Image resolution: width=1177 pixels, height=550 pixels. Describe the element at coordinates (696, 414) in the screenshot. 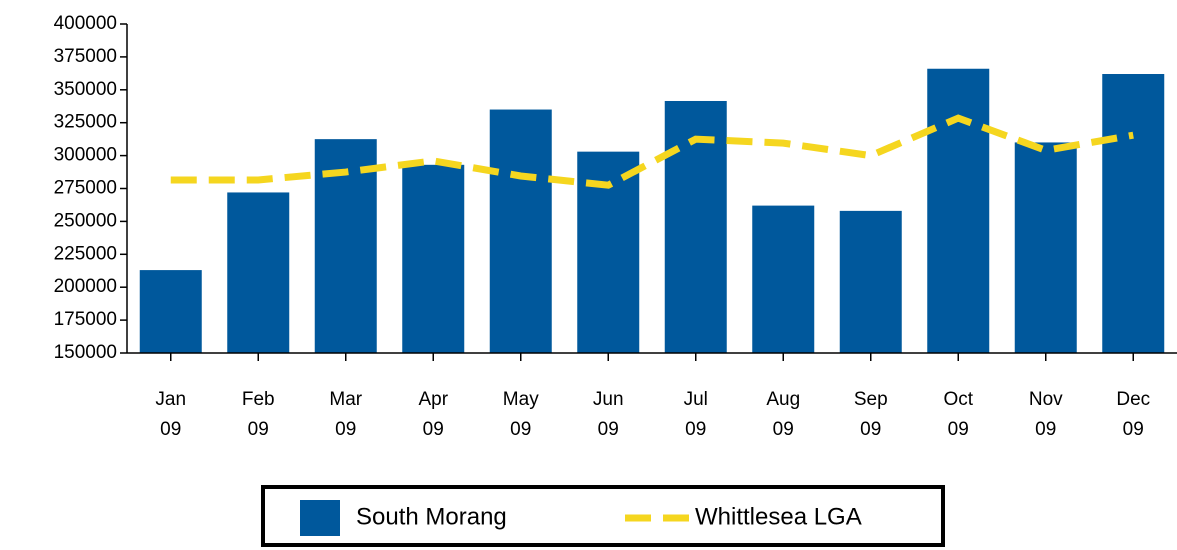

I see `x-tick-label: Jul 09` at that location.